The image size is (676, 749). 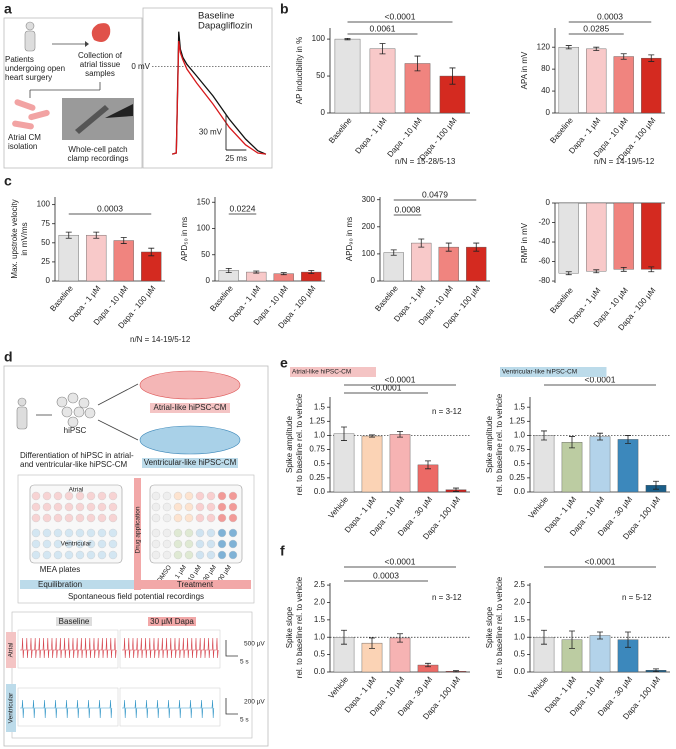 What do you see at coordinates (333, 372) in the screenshot?
I see `subtitle-bg` at bounding box center [333, 372].